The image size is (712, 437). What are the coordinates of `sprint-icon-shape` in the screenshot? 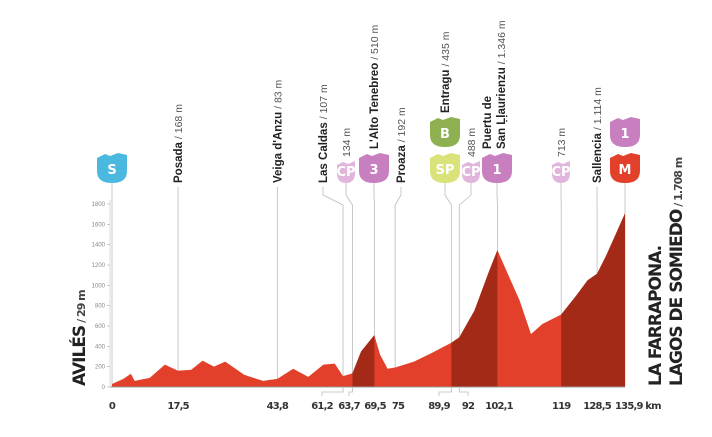 It's located at (445, 168).